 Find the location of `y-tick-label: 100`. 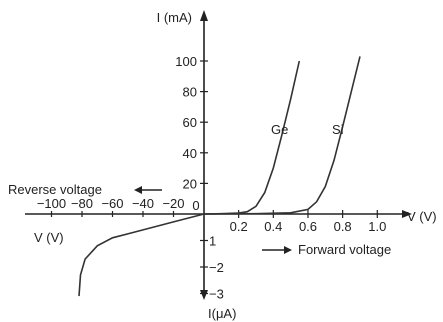

y-tick-label: 100 is located at coordinates (186, 61).